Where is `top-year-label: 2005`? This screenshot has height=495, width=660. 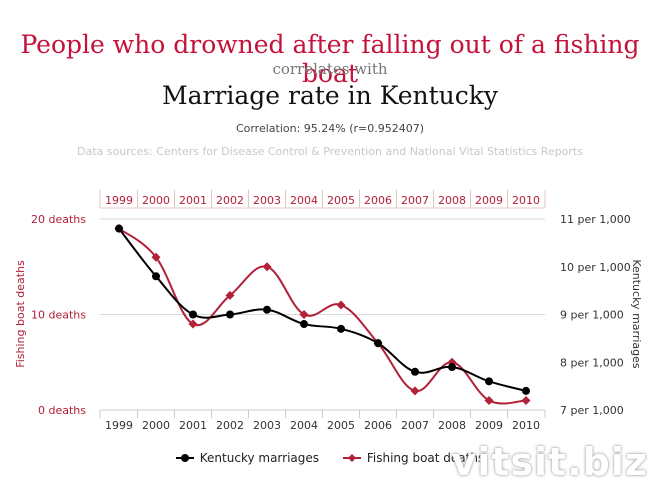 top-year-label: 2005 is located at coordinates (341, 200).